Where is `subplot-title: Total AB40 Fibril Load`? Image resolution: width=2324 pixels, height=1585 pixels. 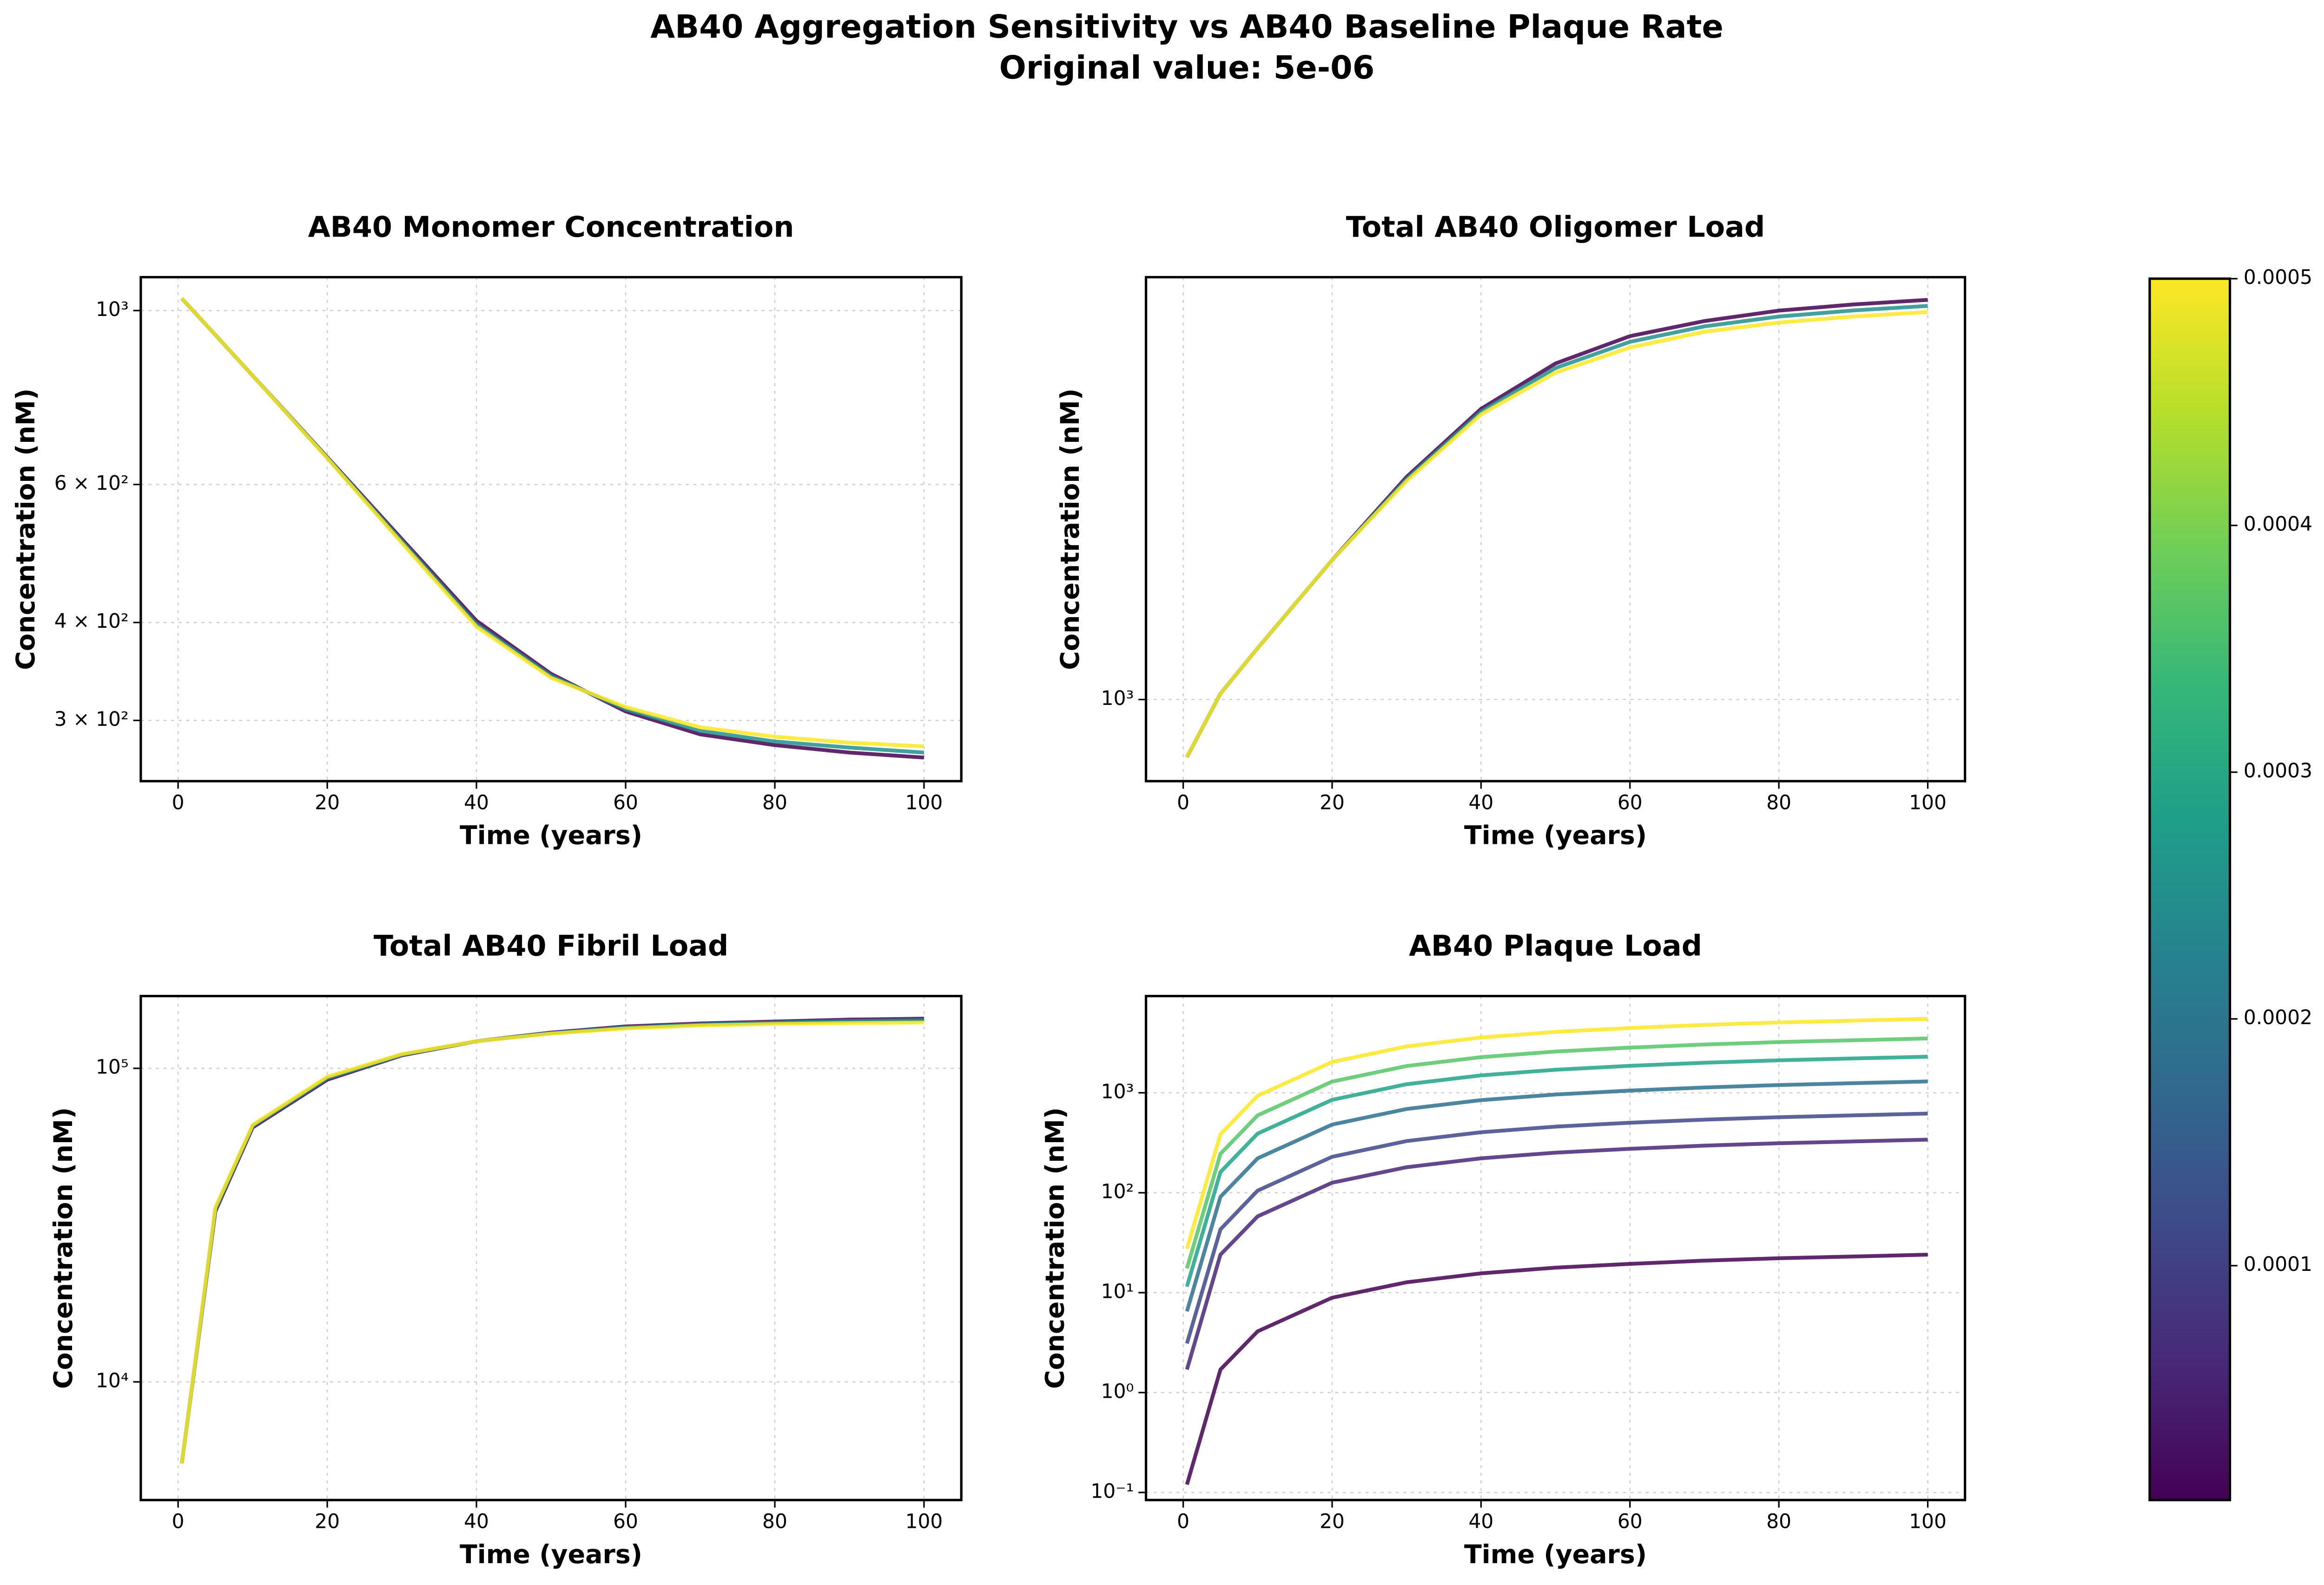
subplot-title: Total AB40 Fibril Load is located at coordinates (551, 946).